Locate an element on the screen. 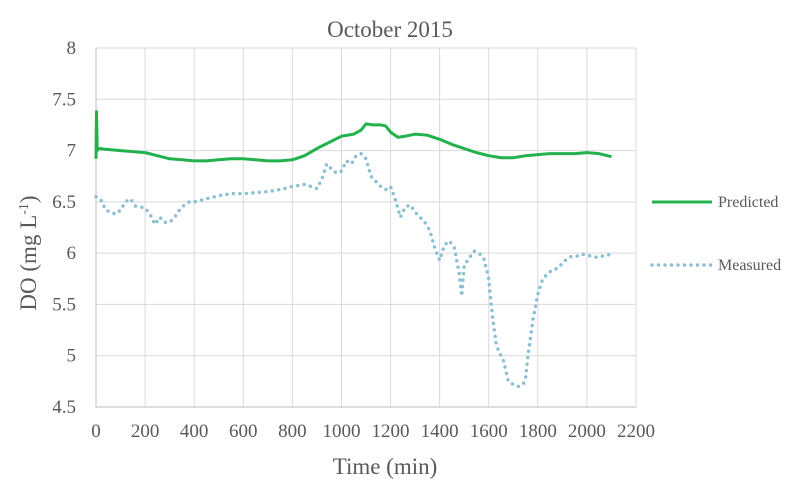 This screenshot has width=800, height=482. y-tick-label: 5.5 is located at coordinates (64, 304).